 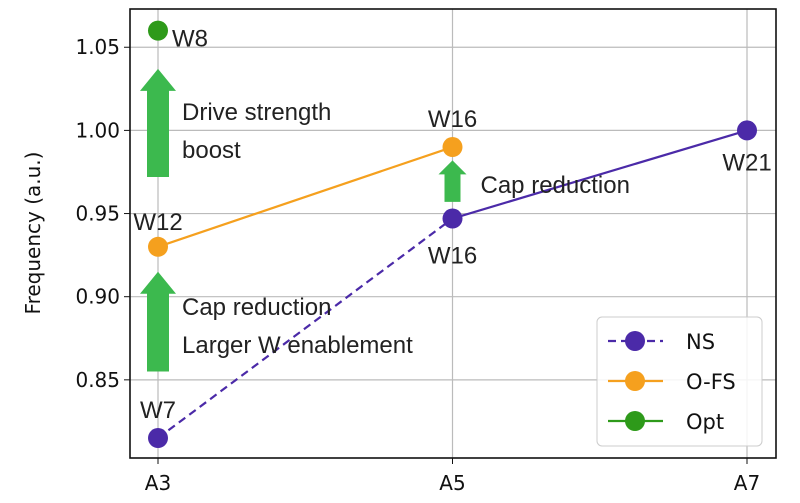 I want to click on x-tick-label: A3, so click(x=158, y=483).